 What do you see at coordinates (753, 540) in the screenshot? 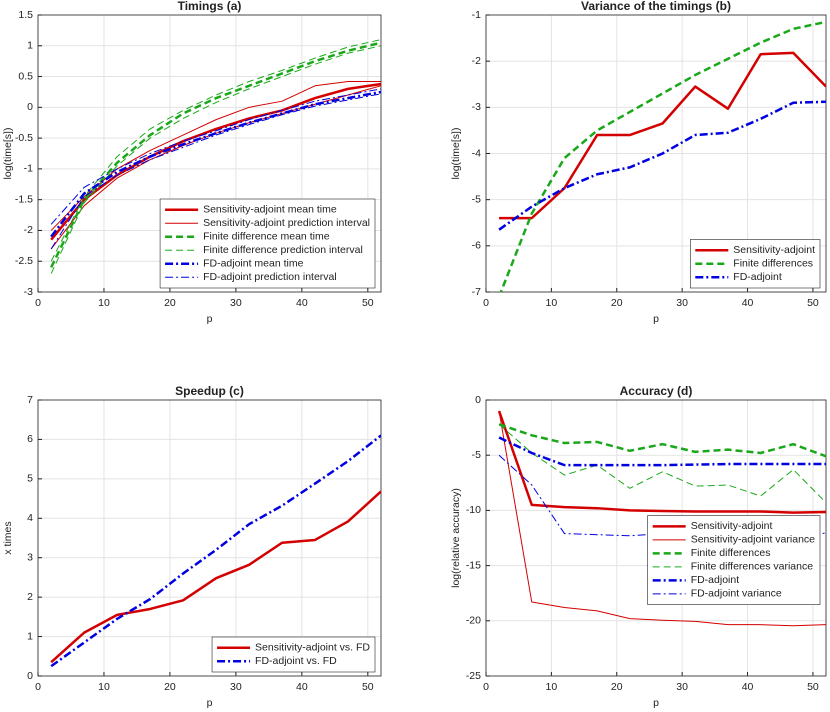
I see `legend-label: Sensitivity-adjoint variance` at bounding box center [753, 540].